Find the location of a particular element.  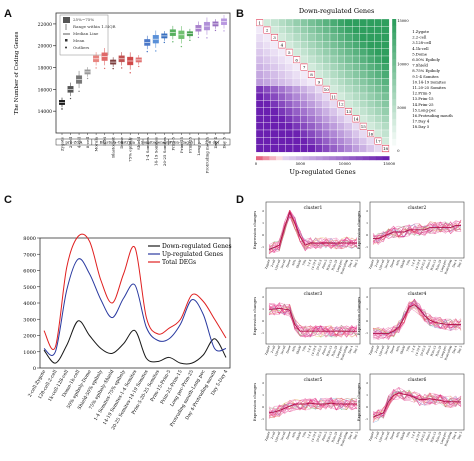

legend-entry-0: Down-regulated Genes is located at coordinates (197, 246).